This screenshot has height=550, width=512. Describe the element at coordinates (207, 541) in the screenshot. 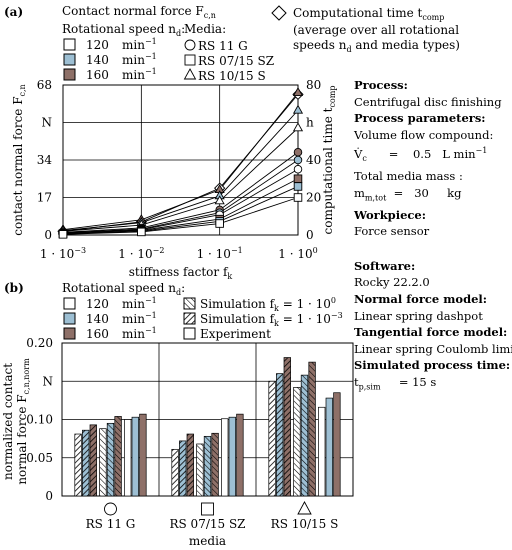

I see `x-axis-label-b: media` at that location.